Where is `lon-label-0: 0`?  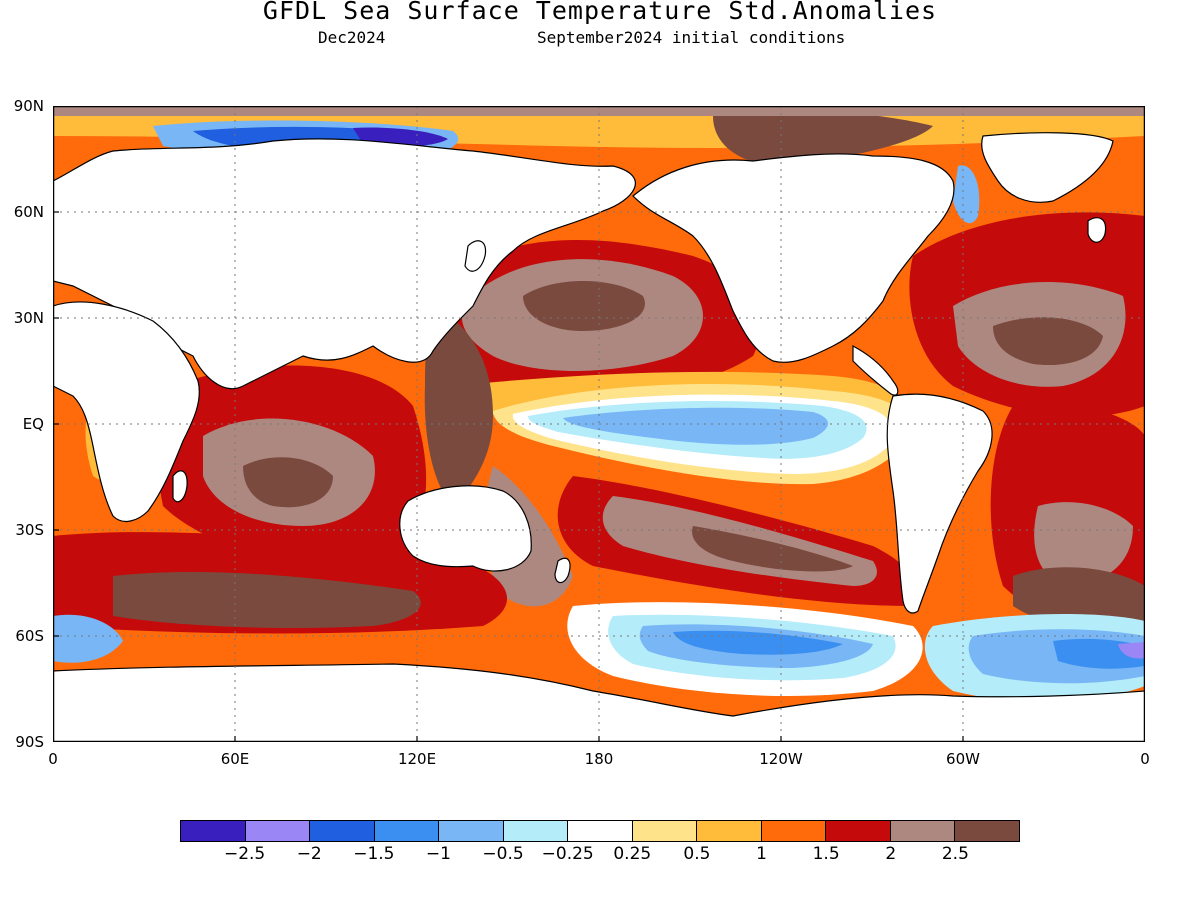
lon-label-0: 0 is located at coordinates (53, 759).